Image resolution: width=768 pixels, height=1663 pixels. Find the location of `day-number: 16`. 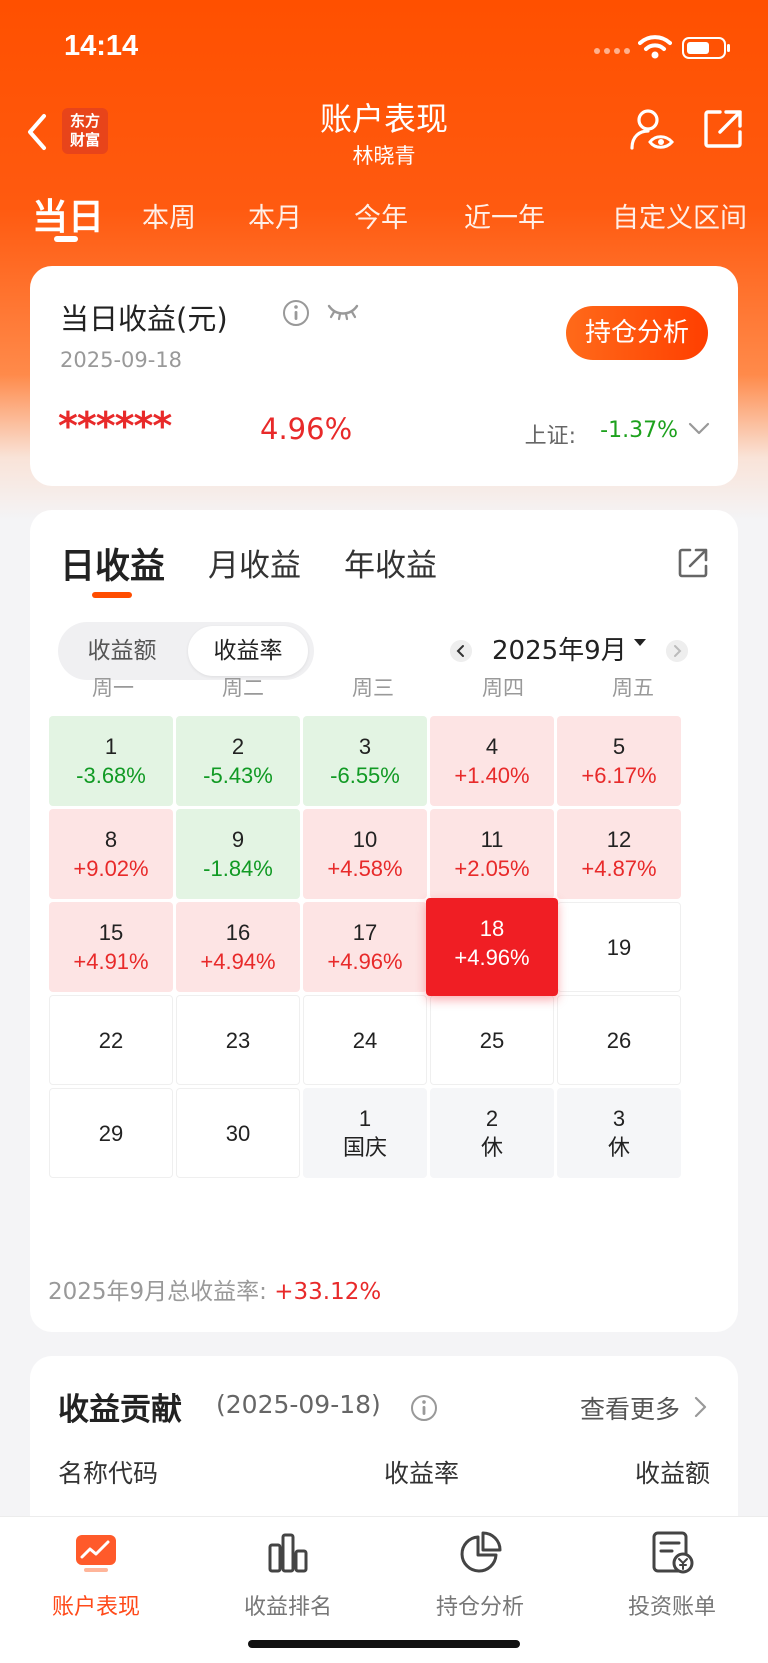

day-number: 16 is located at coordinates (238, 932).